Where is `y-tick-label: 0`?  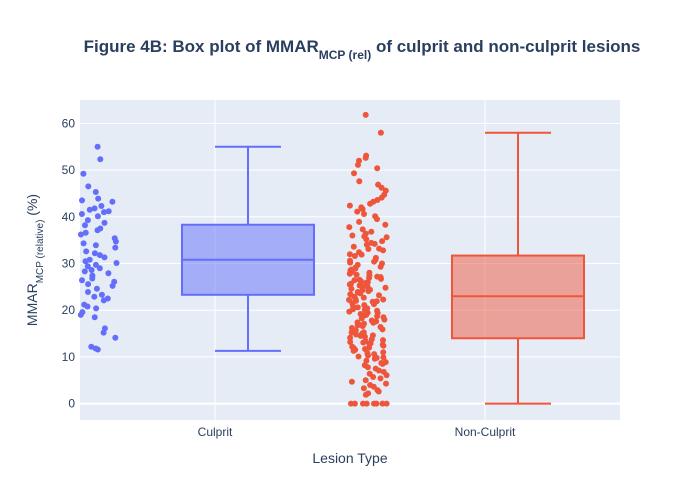
y-tick-label: 0 is located at coordinates (71, 404).